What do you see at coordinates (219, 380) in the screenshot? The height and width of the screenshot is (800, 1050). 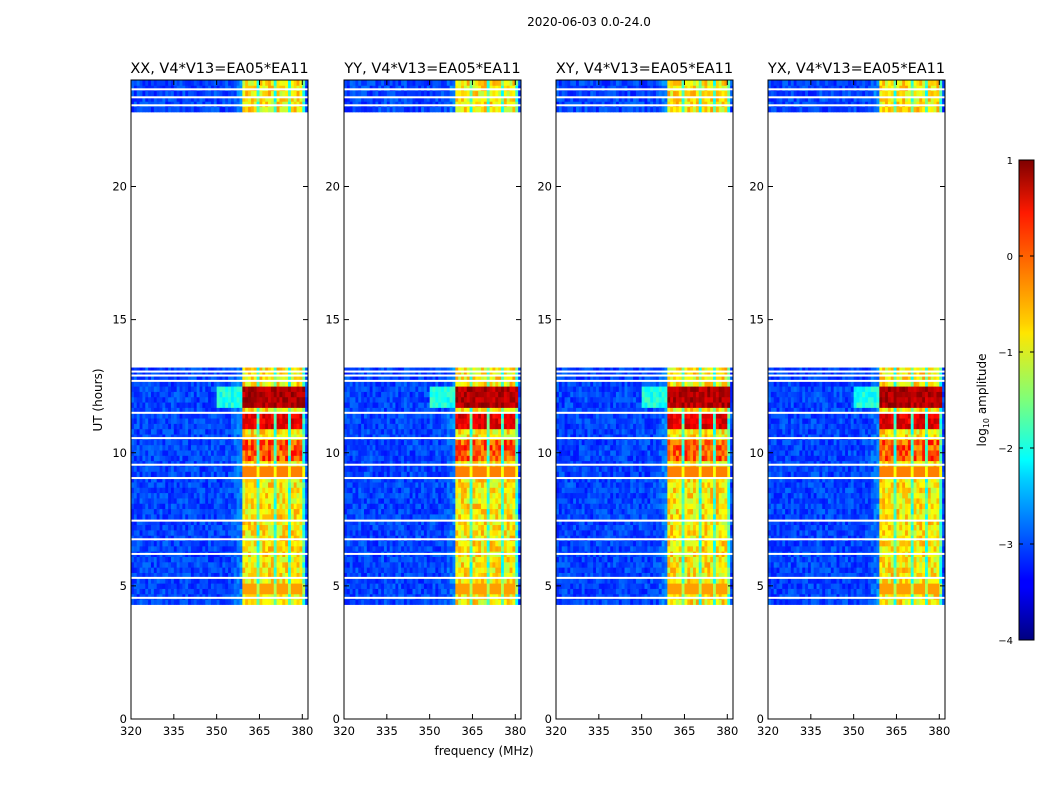 I see `flag-gap` at bounding box center [219, 380].